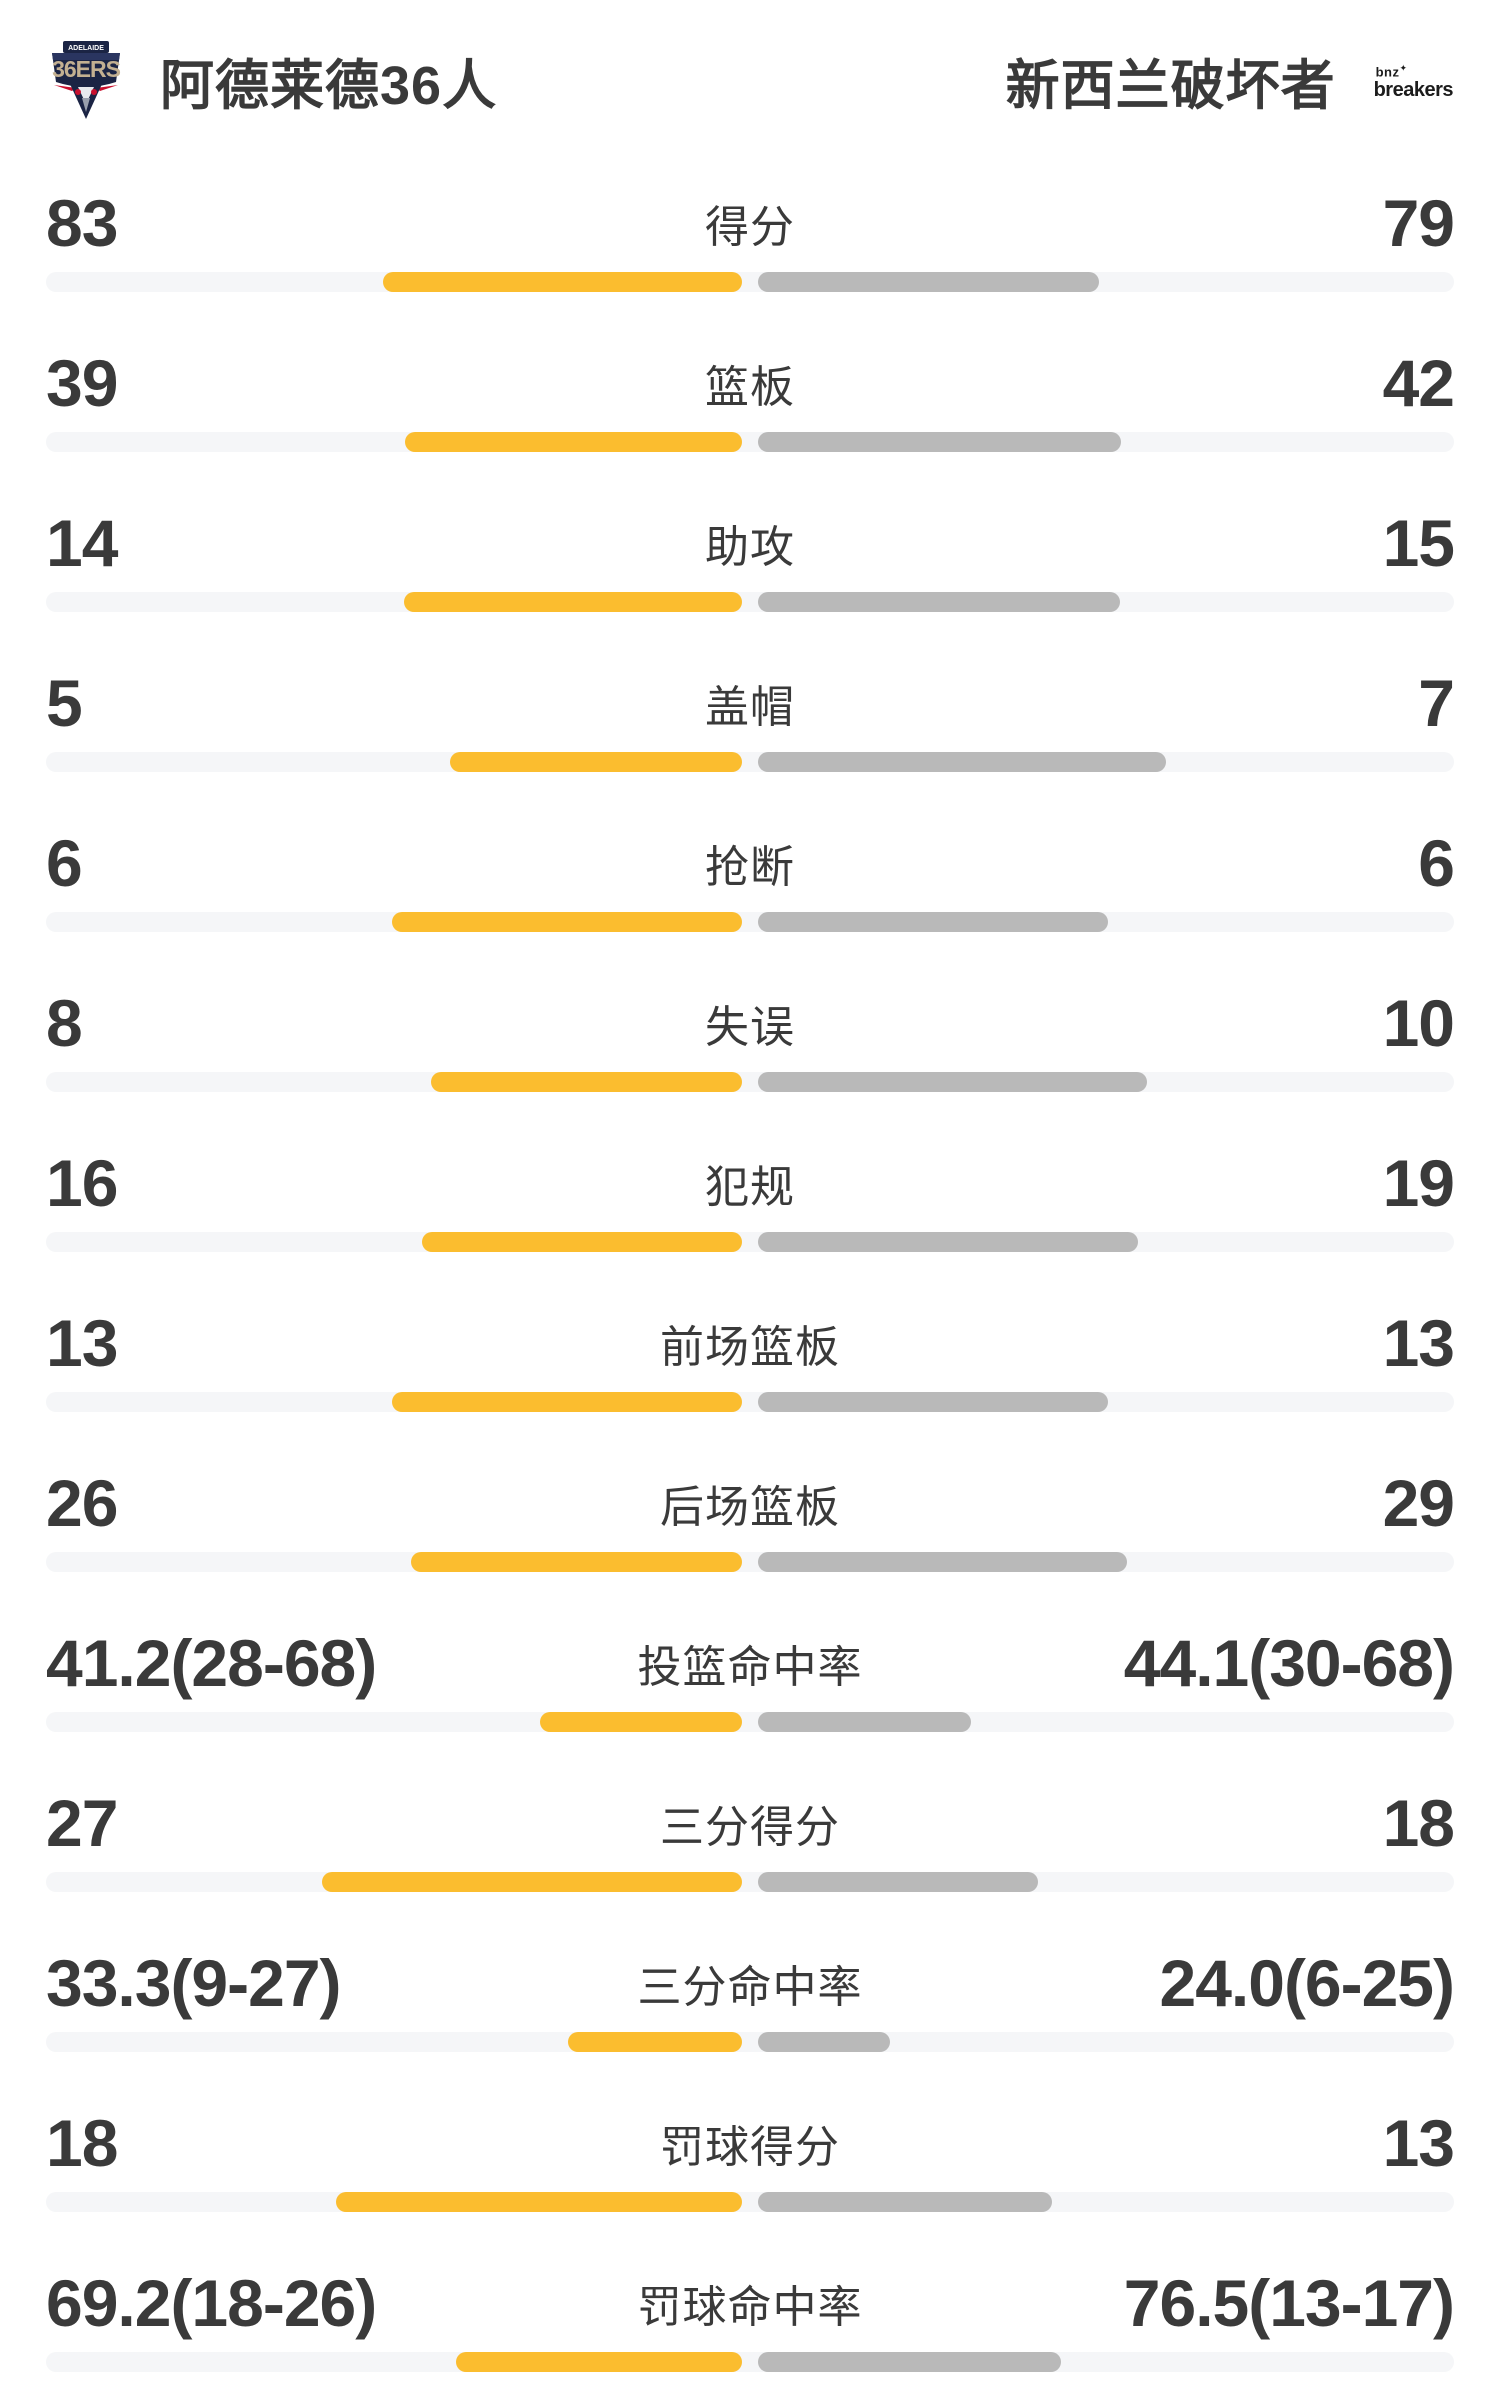 This screenshot has width=1500, height=2400. I want to click on stat-row: 14 助攻 15, so click(750, 560).